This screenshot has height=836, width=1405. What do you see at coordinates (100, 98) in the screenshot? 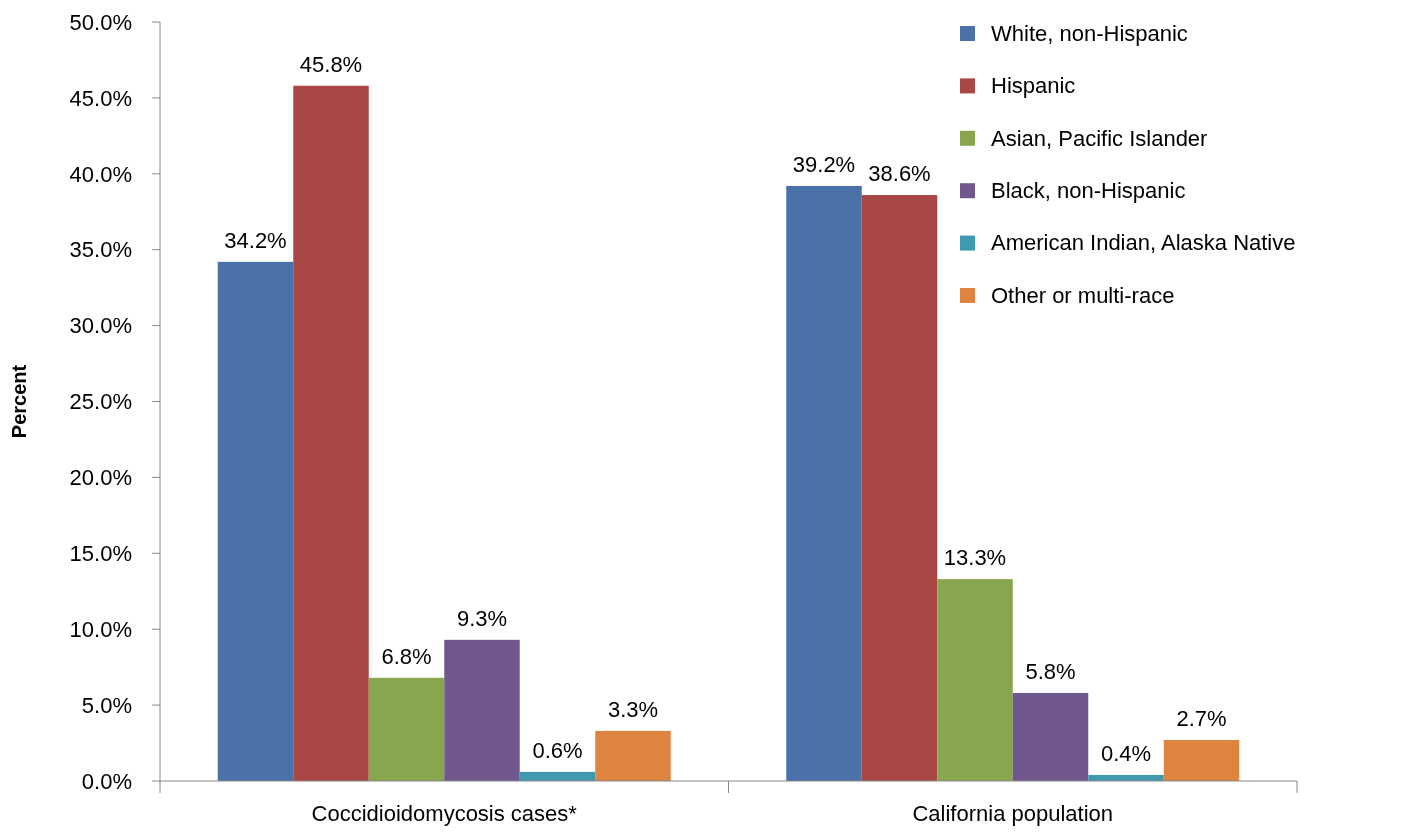
I see `y-tick-label: 45.0%` at bounding box center [100, 98].